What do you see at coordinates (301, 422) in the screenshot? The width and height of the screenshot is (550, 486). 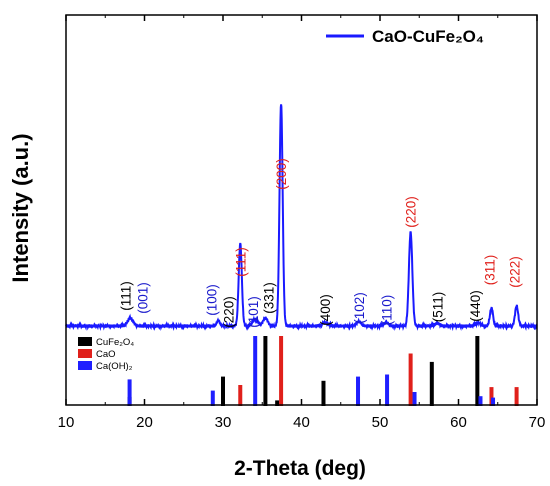 I see `x-tick-label-3: 40` at bounding box center [301, 422].